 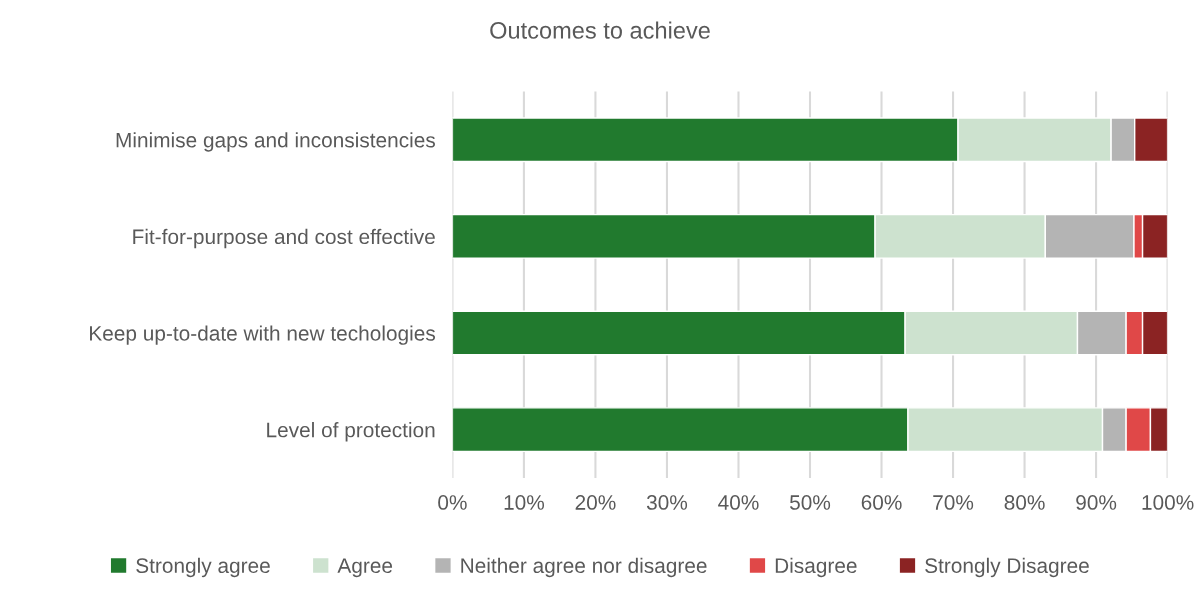 I want to click on legend-label: Neither agree nor disagree, so click(x=584, y=567).